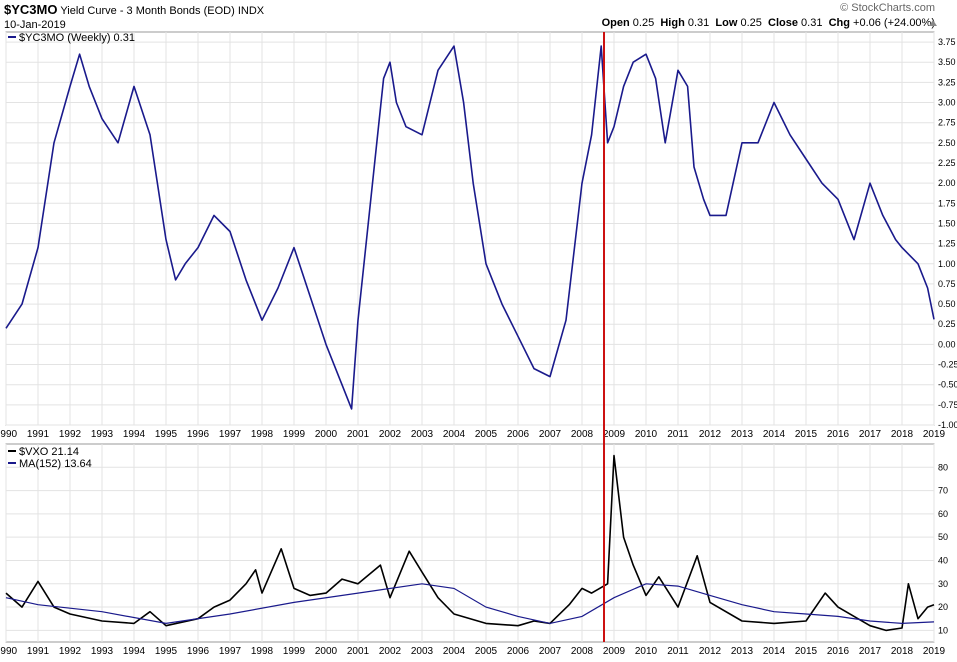 The image size is (957, 662). I want to click on y-tick-label: 0.50, so click(947, 304).